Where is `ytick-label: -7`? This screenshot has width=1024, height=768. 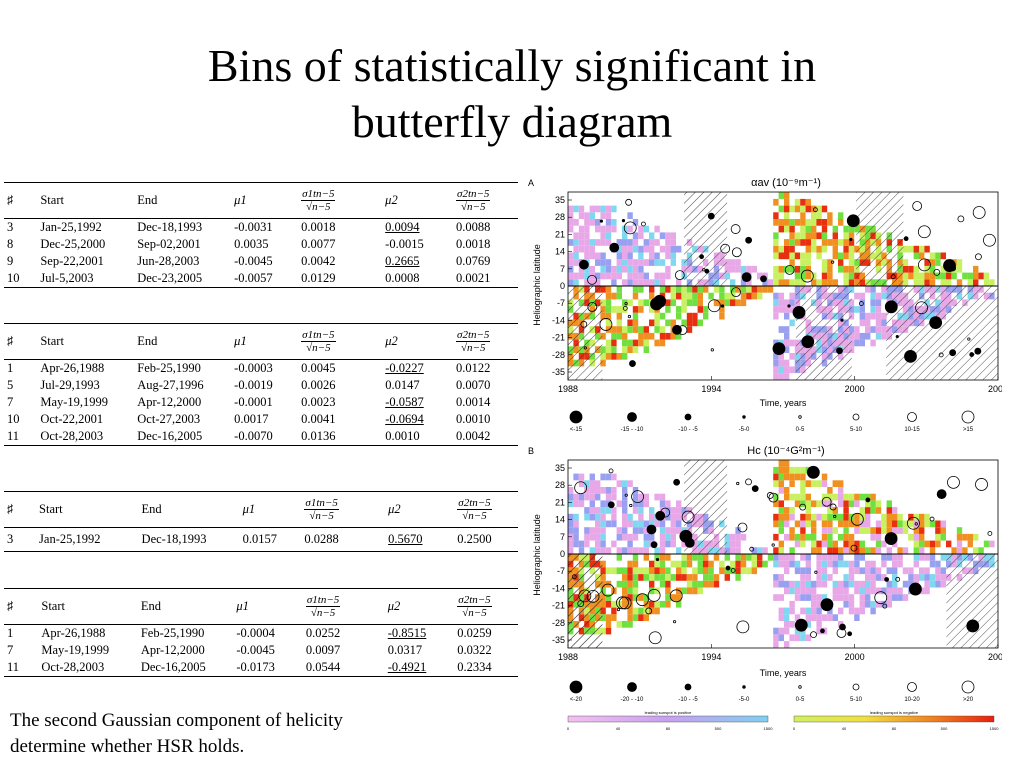
ytick-label: -7 is located at coordinates (561, 571).